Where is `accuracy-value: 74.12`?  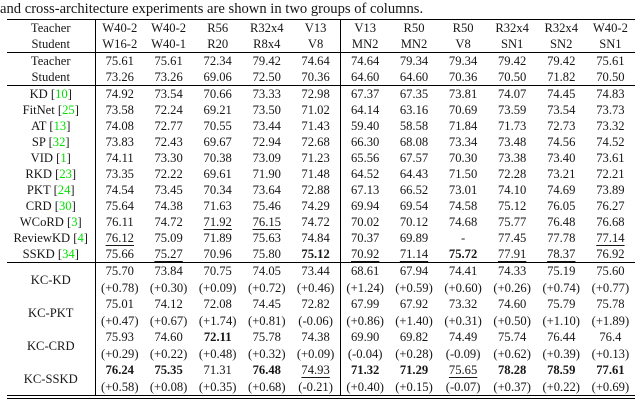
accuracy-value: 74.12 is located at coordinates (168, 304).